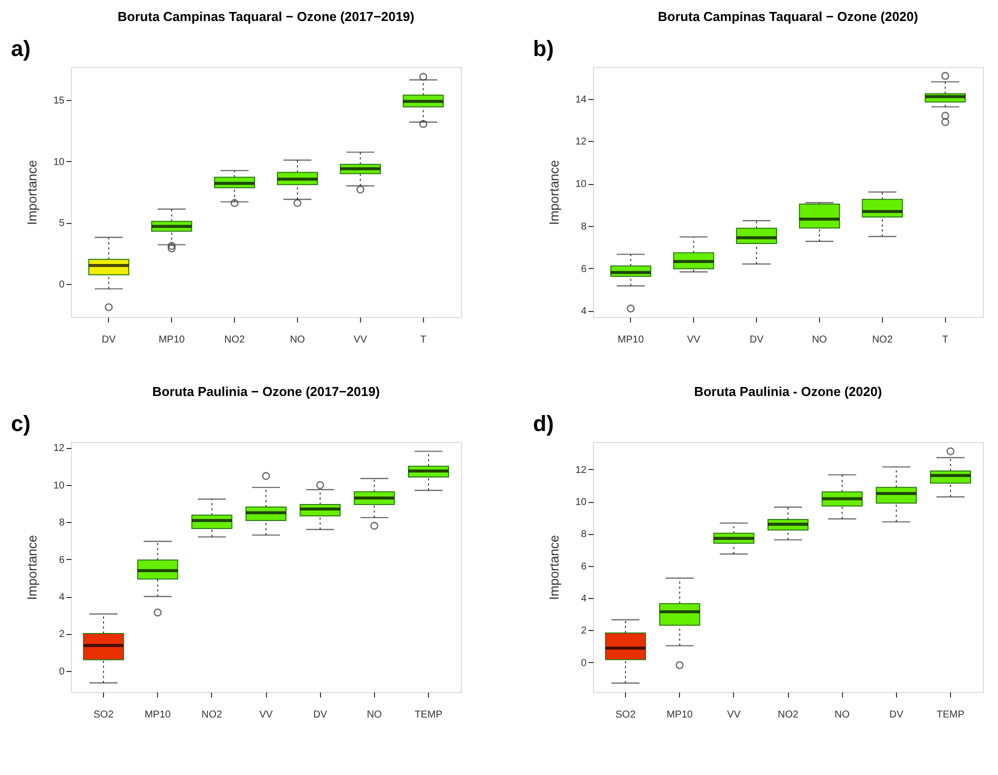 The height and width of the screenshot is (775, 998). I want to click on text: d), so click(543, 423).